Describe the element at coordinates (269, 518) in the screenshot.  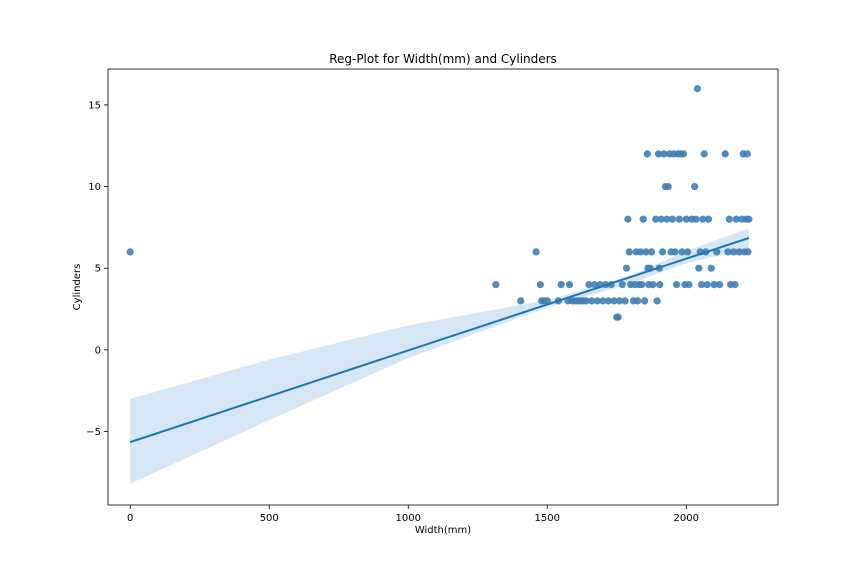
I see `x-tick-label: 500` at that location.